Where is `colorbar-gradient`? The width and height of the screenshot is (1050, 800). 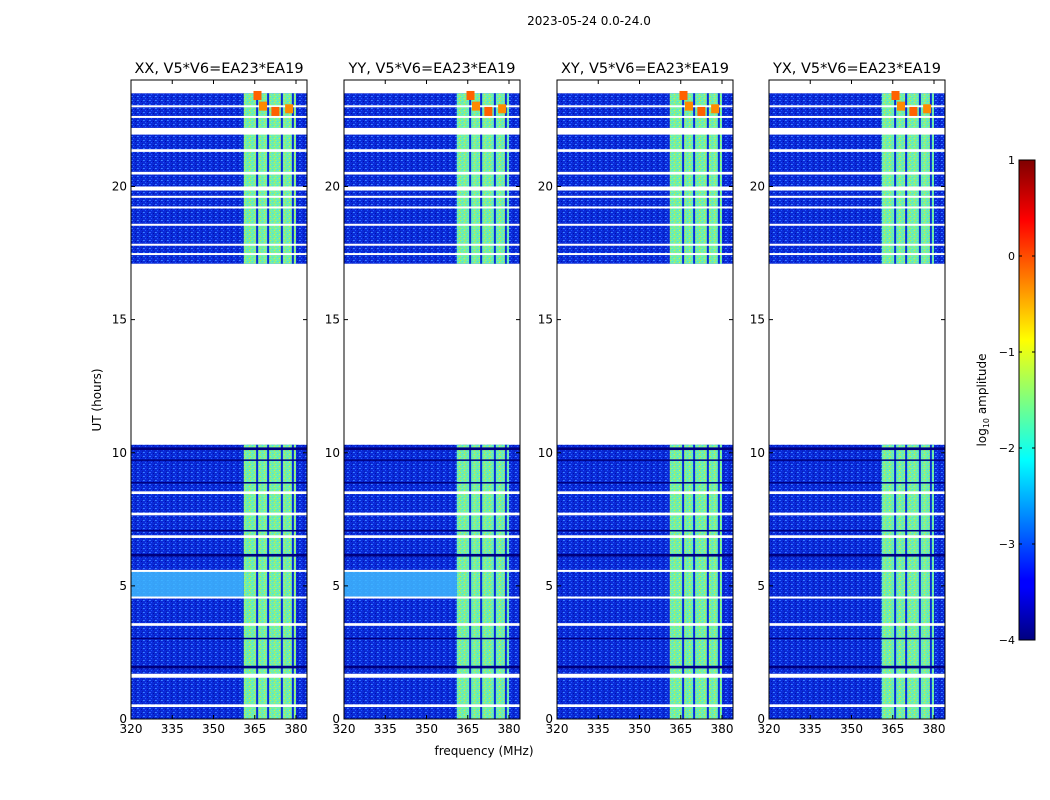 colorbar-gradient is located at coordinates (1027, 400).